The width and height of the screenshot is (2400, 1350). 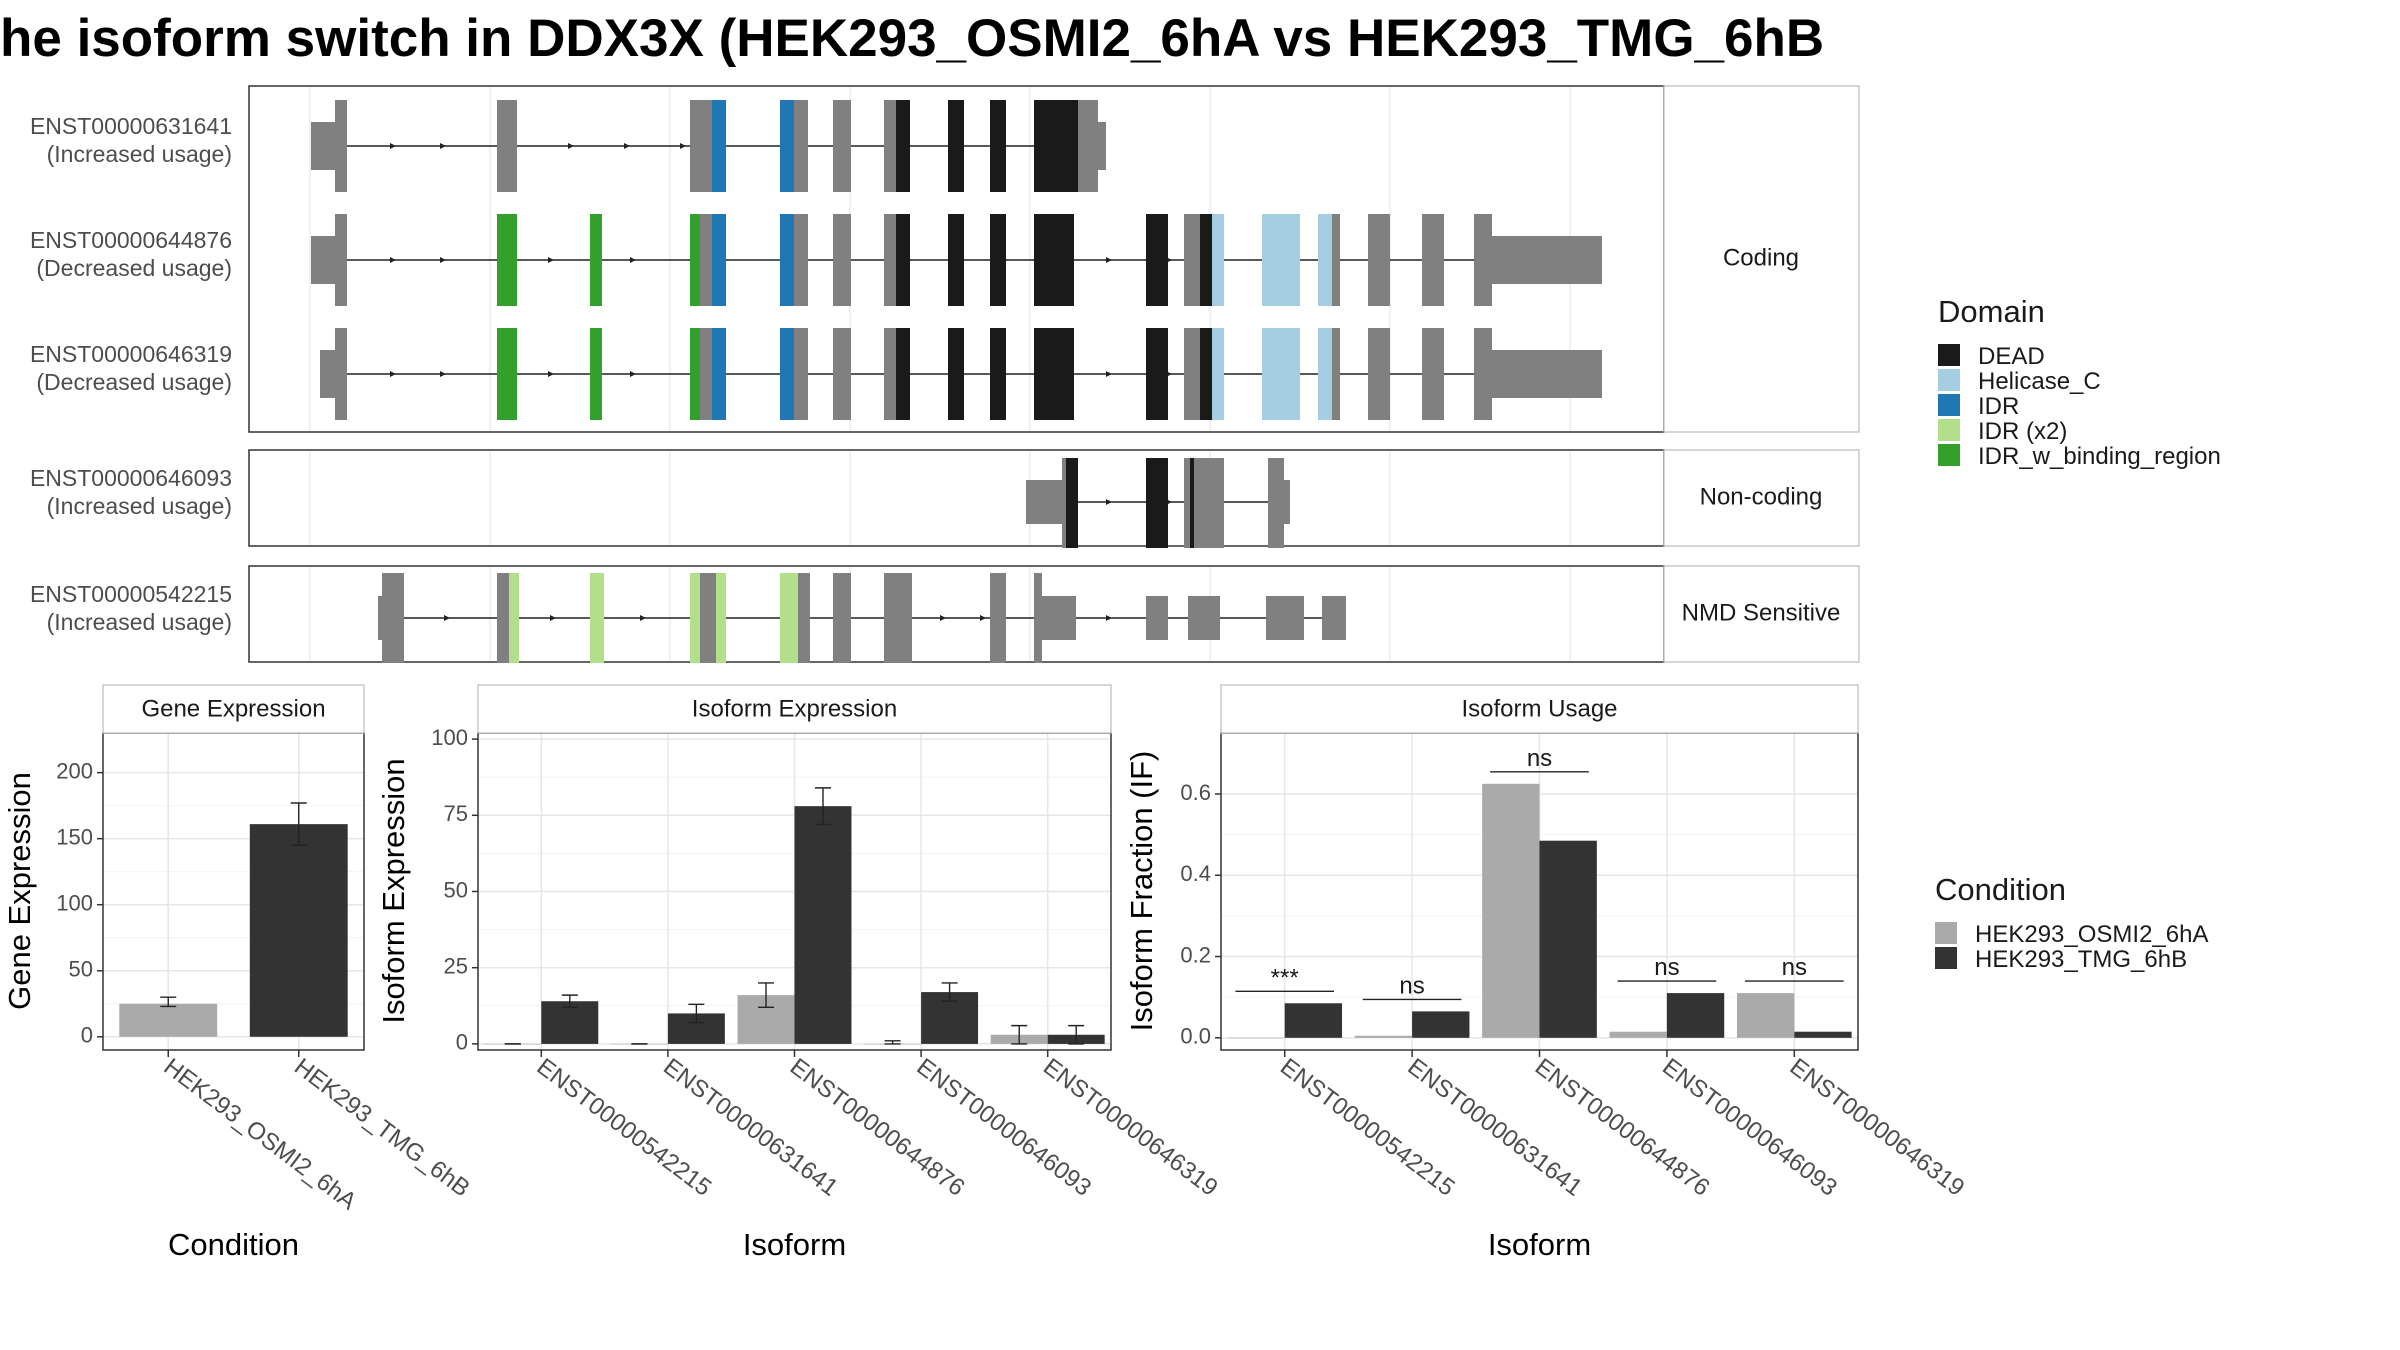 I want to click on coding-strip, so click(x=1761, y=259).